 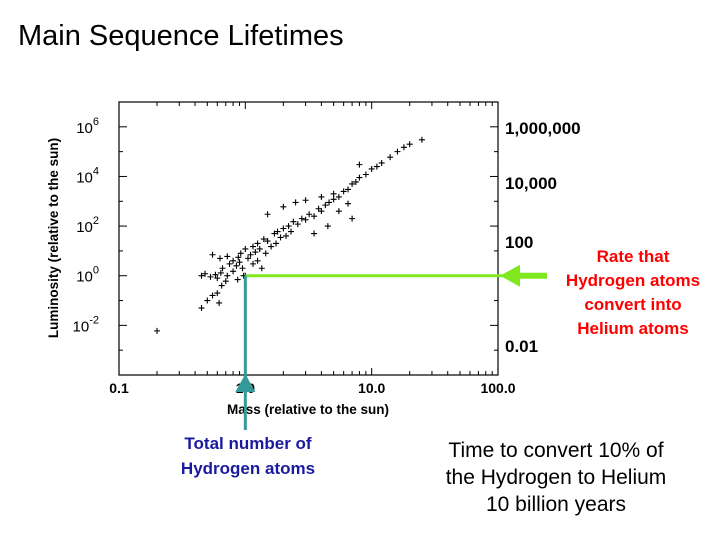 What do you see at coordinates (633, 256) in the screenshot?
I see `rate-line-1: Rate that` at bounding box center [633, 256].